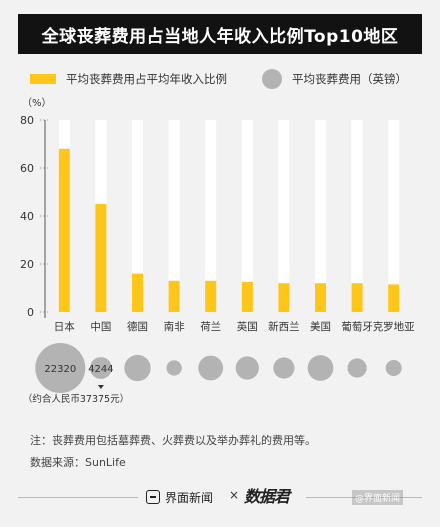 The image size is (440, 527). I want to click on bubble-annotation: （约合人民币37375元）, so click(76, 399).